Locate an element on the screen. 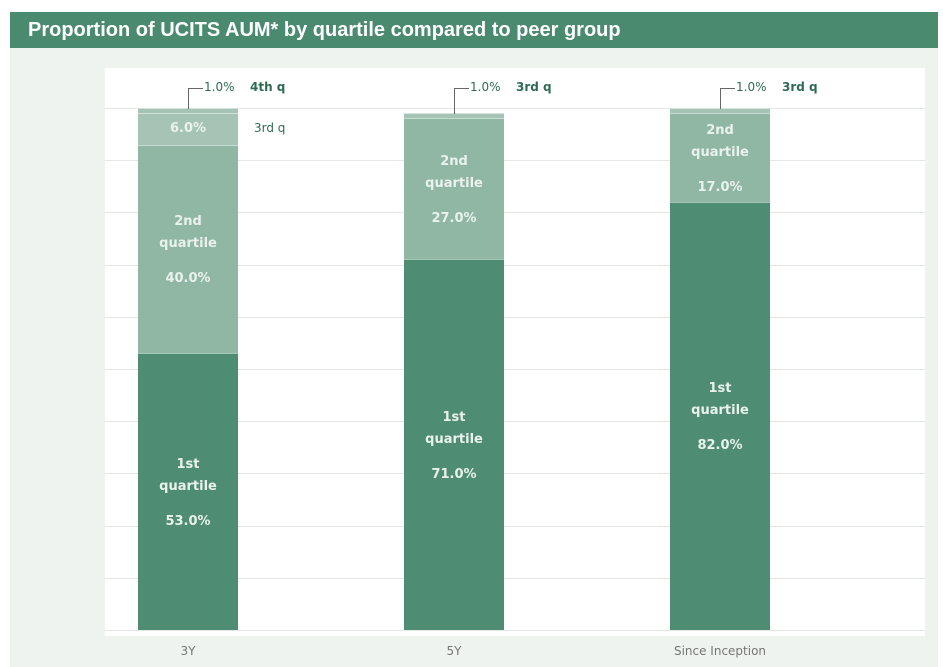 This screenshot has width=943, height=667. value-label: 71.0% is located at coordinates (454, 475).